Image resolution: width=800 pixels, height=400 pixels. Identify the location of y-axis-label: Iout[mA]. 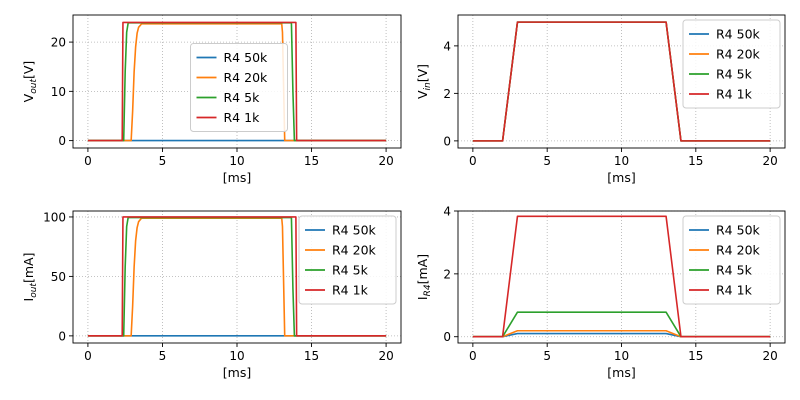
(30, 277).